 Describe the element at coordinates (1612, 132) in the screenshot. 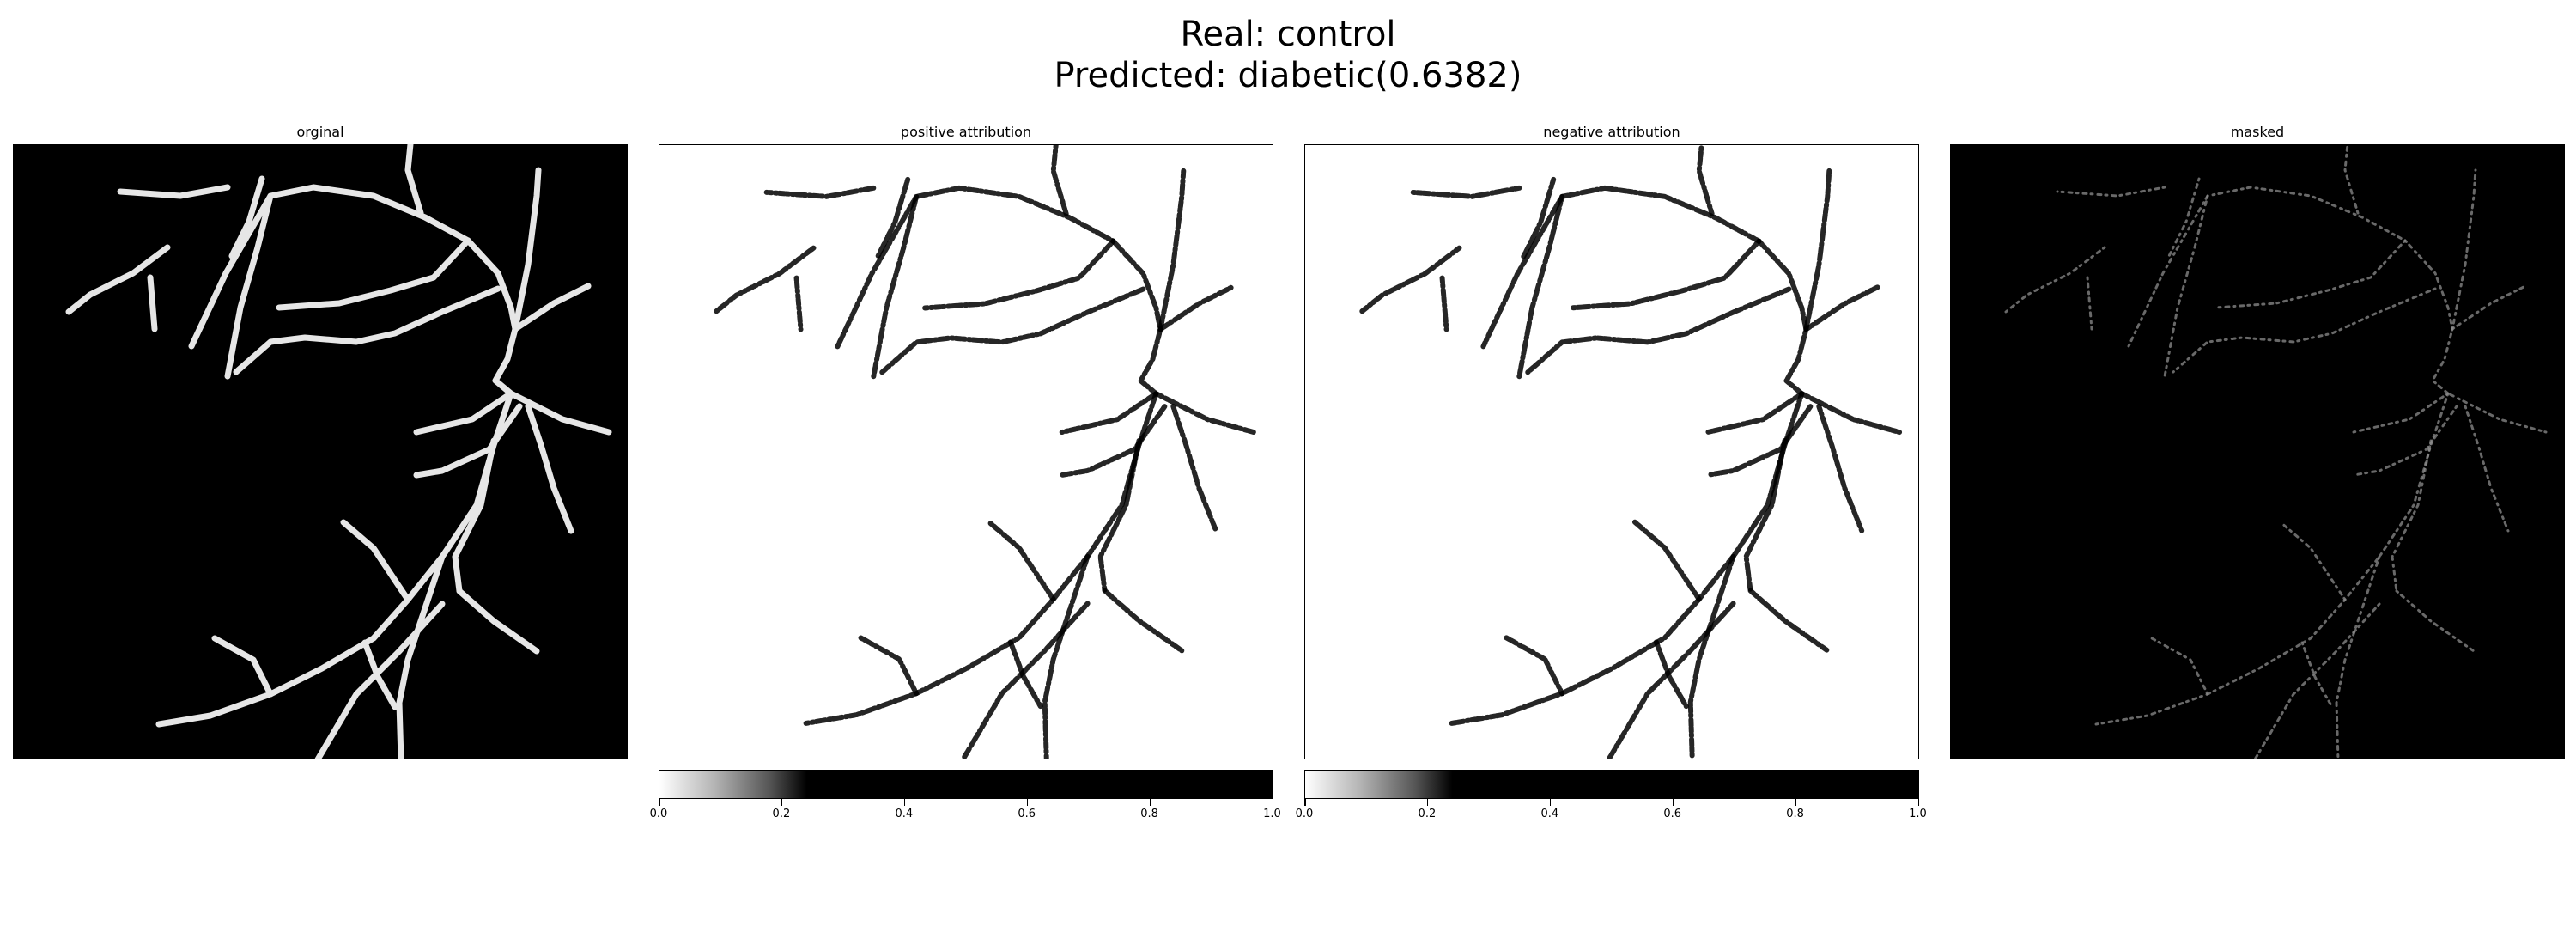

I see `panel-title-negative-attribution: negative attribution` at that location.